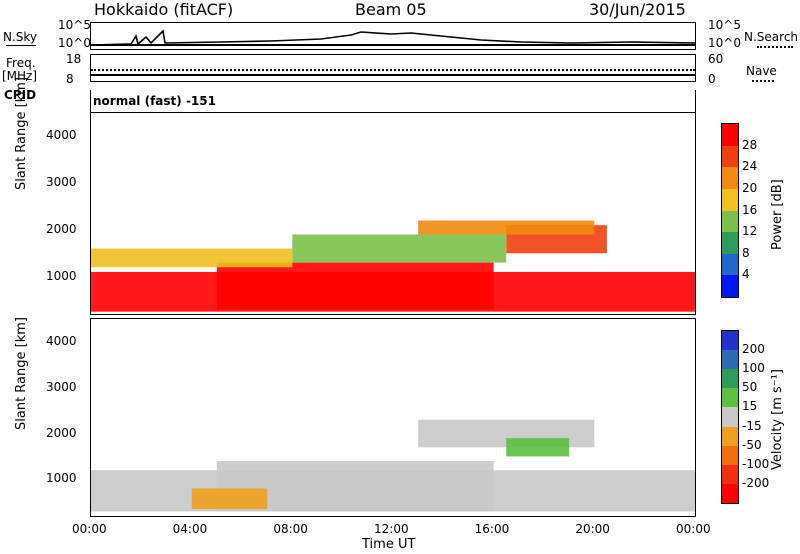 The height and width of the screenshot is (554, 800). What do you see at coordinates (21, 63) in the screenshot?
I see `freq-label: Freq.` at bounding box center [21, 63].